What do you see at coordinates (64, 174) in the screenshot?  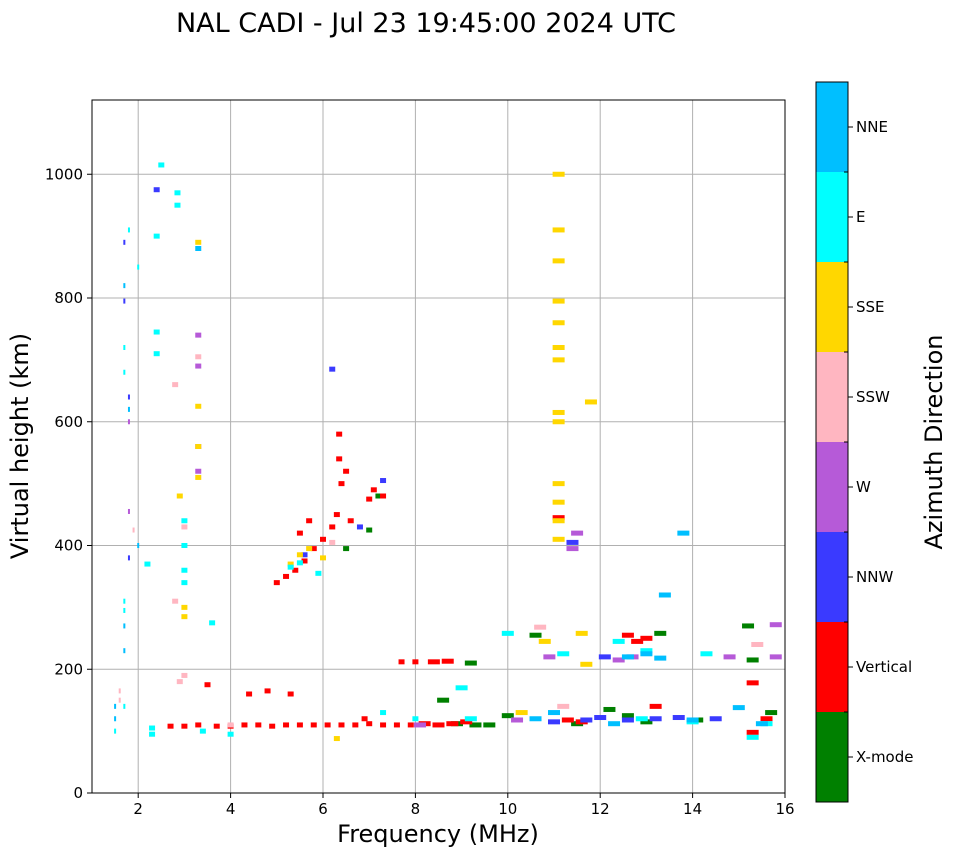 I see `y-tick-label: 1000` at bounding box center [64, 174].